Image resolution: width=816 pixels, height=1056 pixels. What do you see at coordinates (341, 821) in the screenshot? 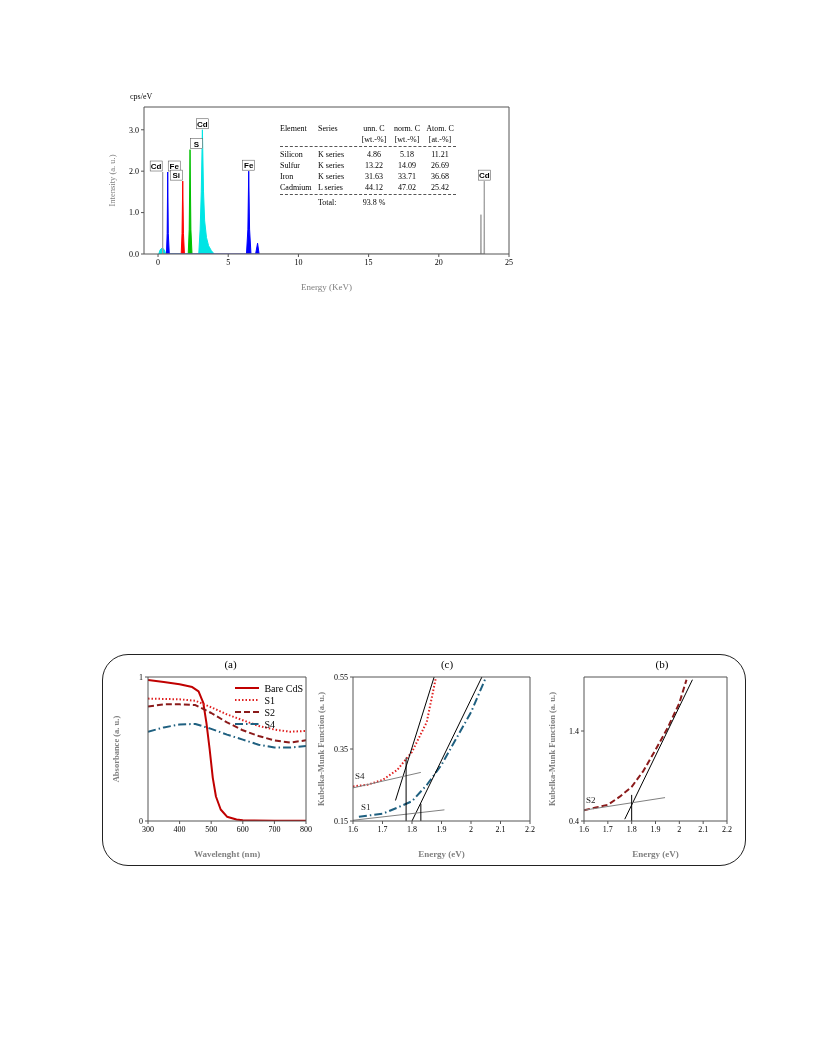
I see `y-tick-label: 0.15` at bounding box center [341, 821].